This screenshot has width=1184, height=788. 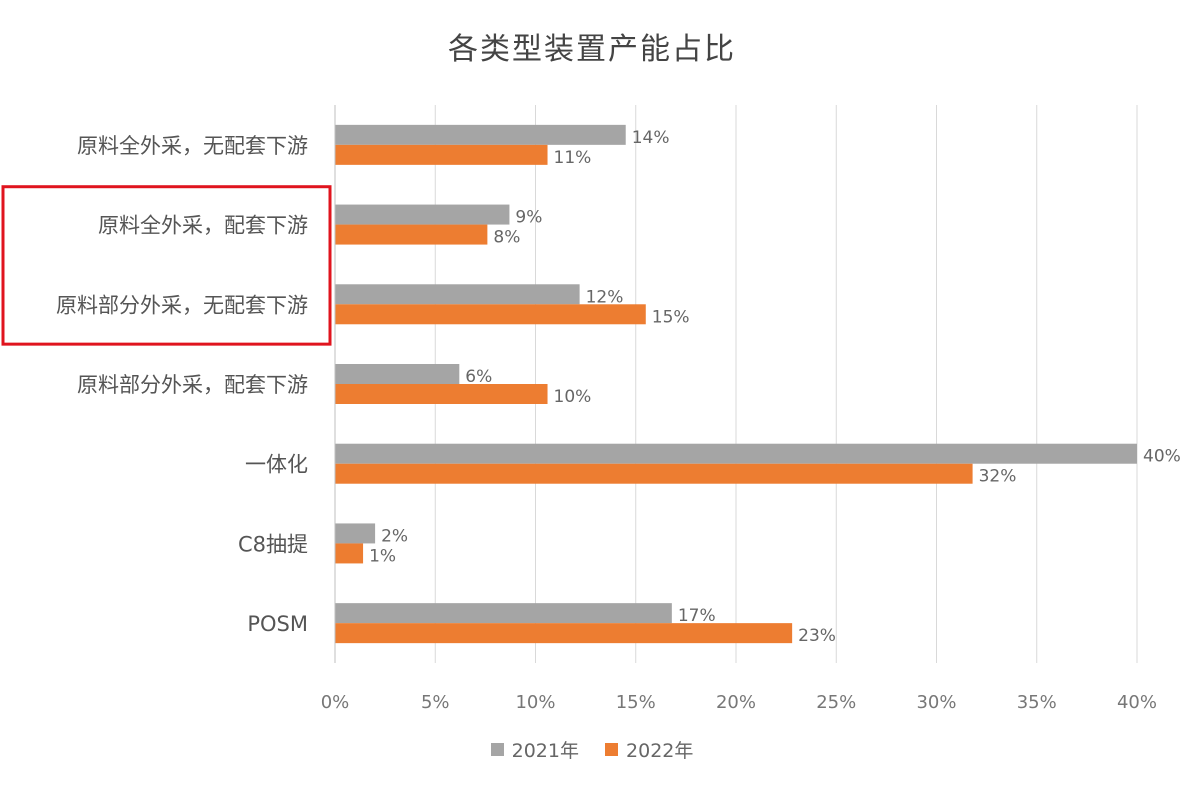 I want to click on data-label: 14%, so click(x=651, y=138).